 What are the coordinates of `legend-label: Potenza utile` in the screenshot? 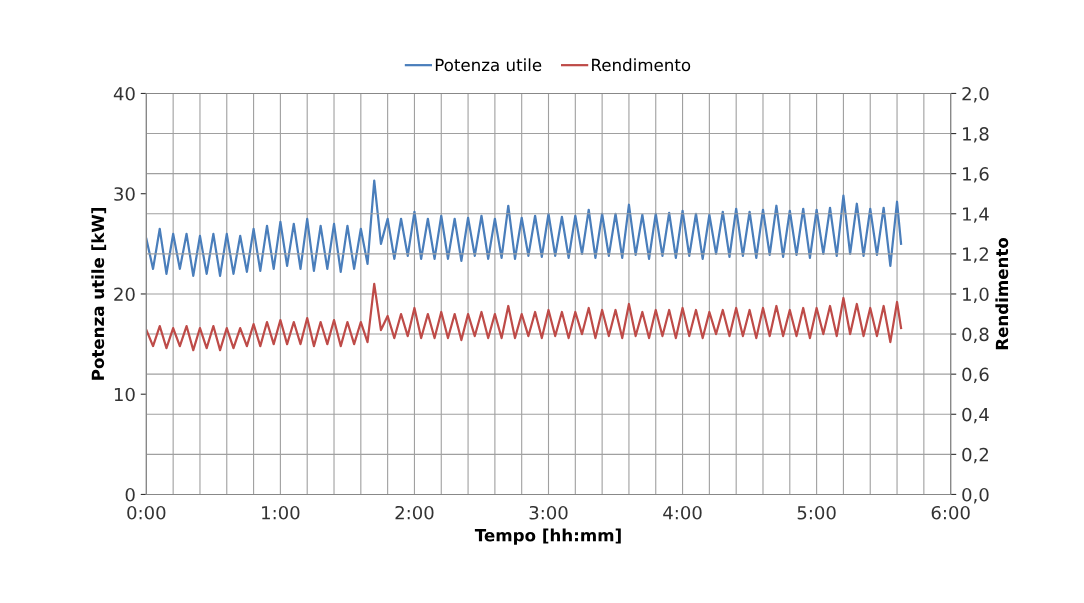 It's located at (488, 65).